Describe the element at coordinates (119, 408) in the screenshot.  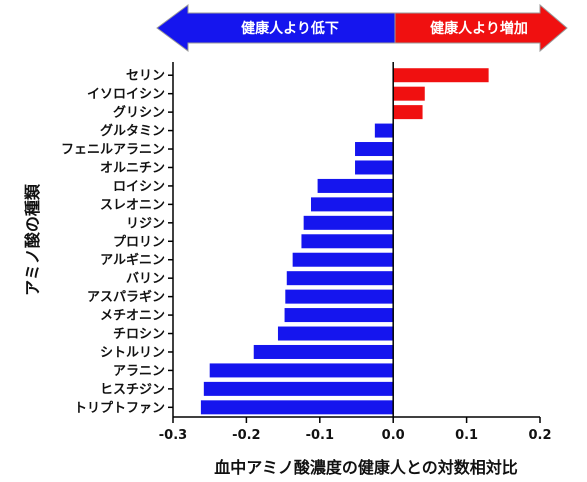
I see `category-label: トリプトファン` at that location.